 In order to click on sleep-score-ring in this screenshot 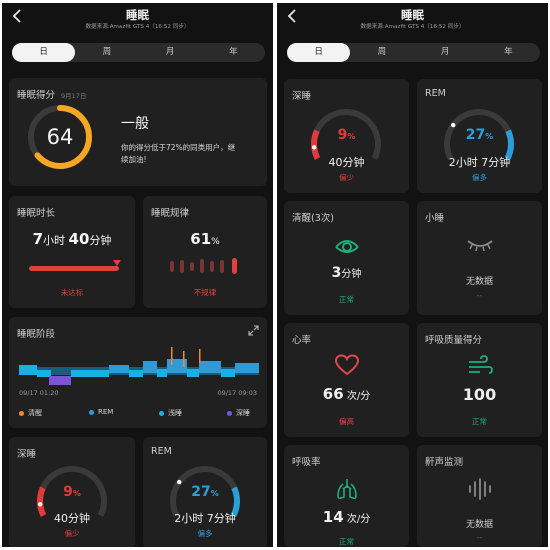, I will do `click(60, 137)`.